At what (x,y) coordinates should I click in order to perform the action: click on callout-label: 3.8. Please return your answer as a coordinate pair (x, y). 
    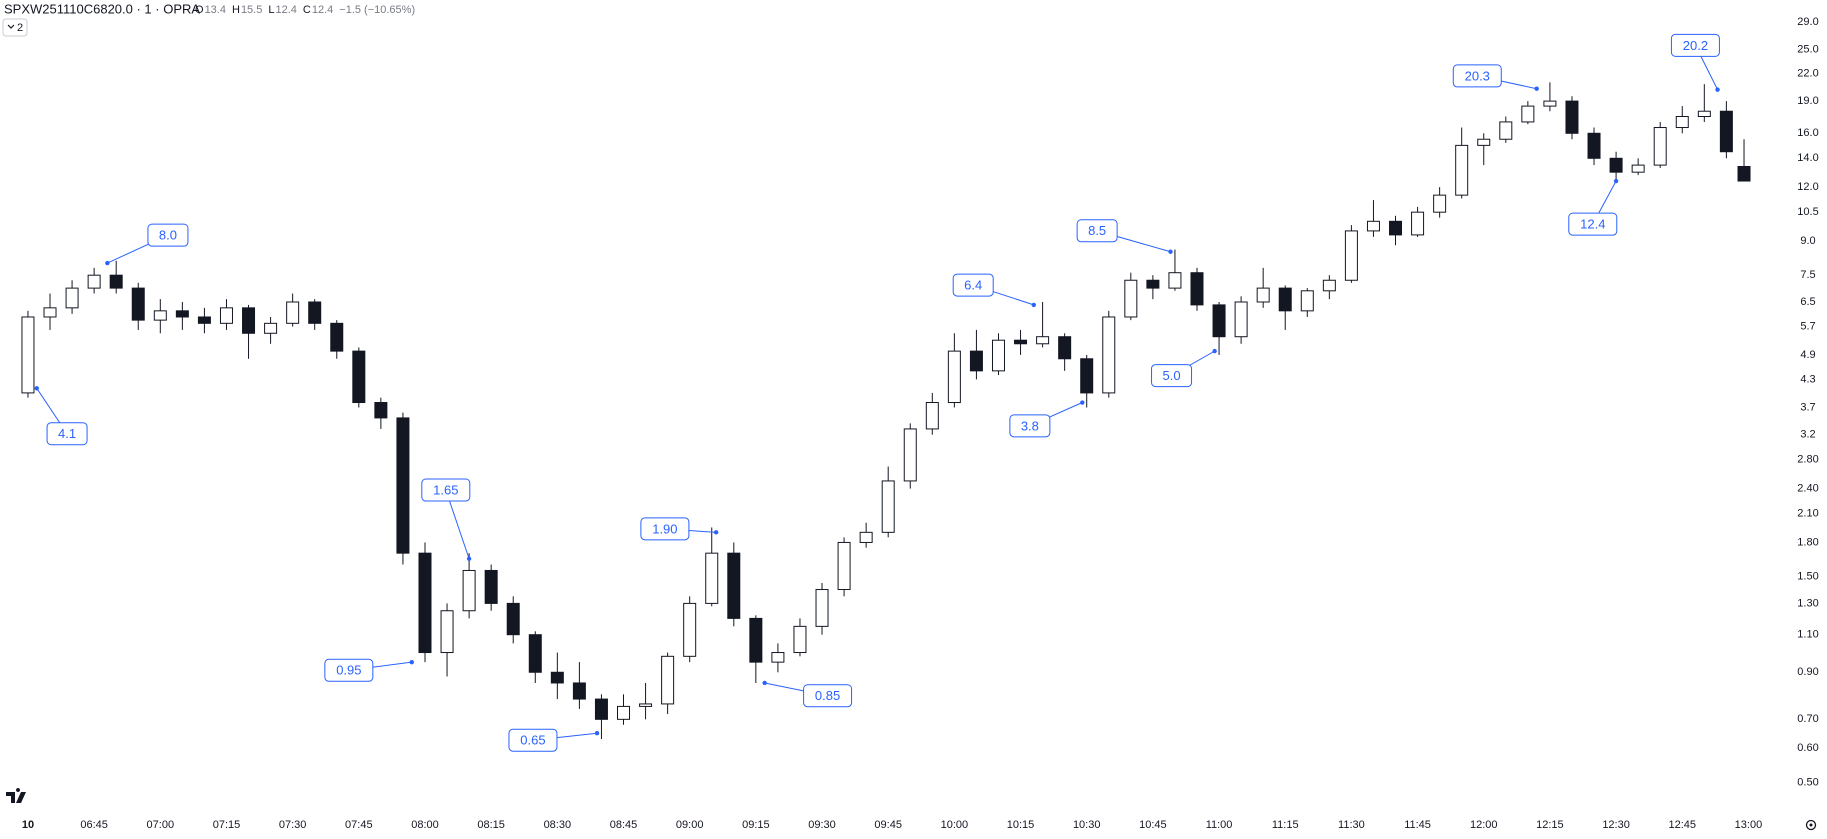
    Looking at the image, I should click on (1030, 425).